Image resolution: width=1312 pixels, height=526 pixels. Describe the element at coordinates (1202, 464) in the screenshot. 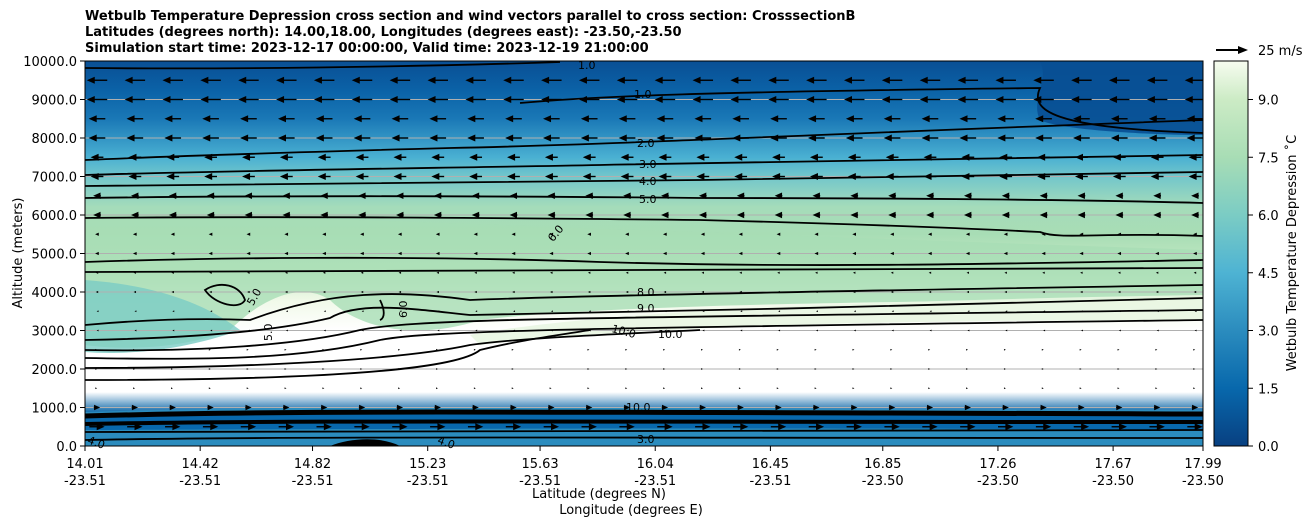

I see `x-tick-label-lat: 17.99` at that location.